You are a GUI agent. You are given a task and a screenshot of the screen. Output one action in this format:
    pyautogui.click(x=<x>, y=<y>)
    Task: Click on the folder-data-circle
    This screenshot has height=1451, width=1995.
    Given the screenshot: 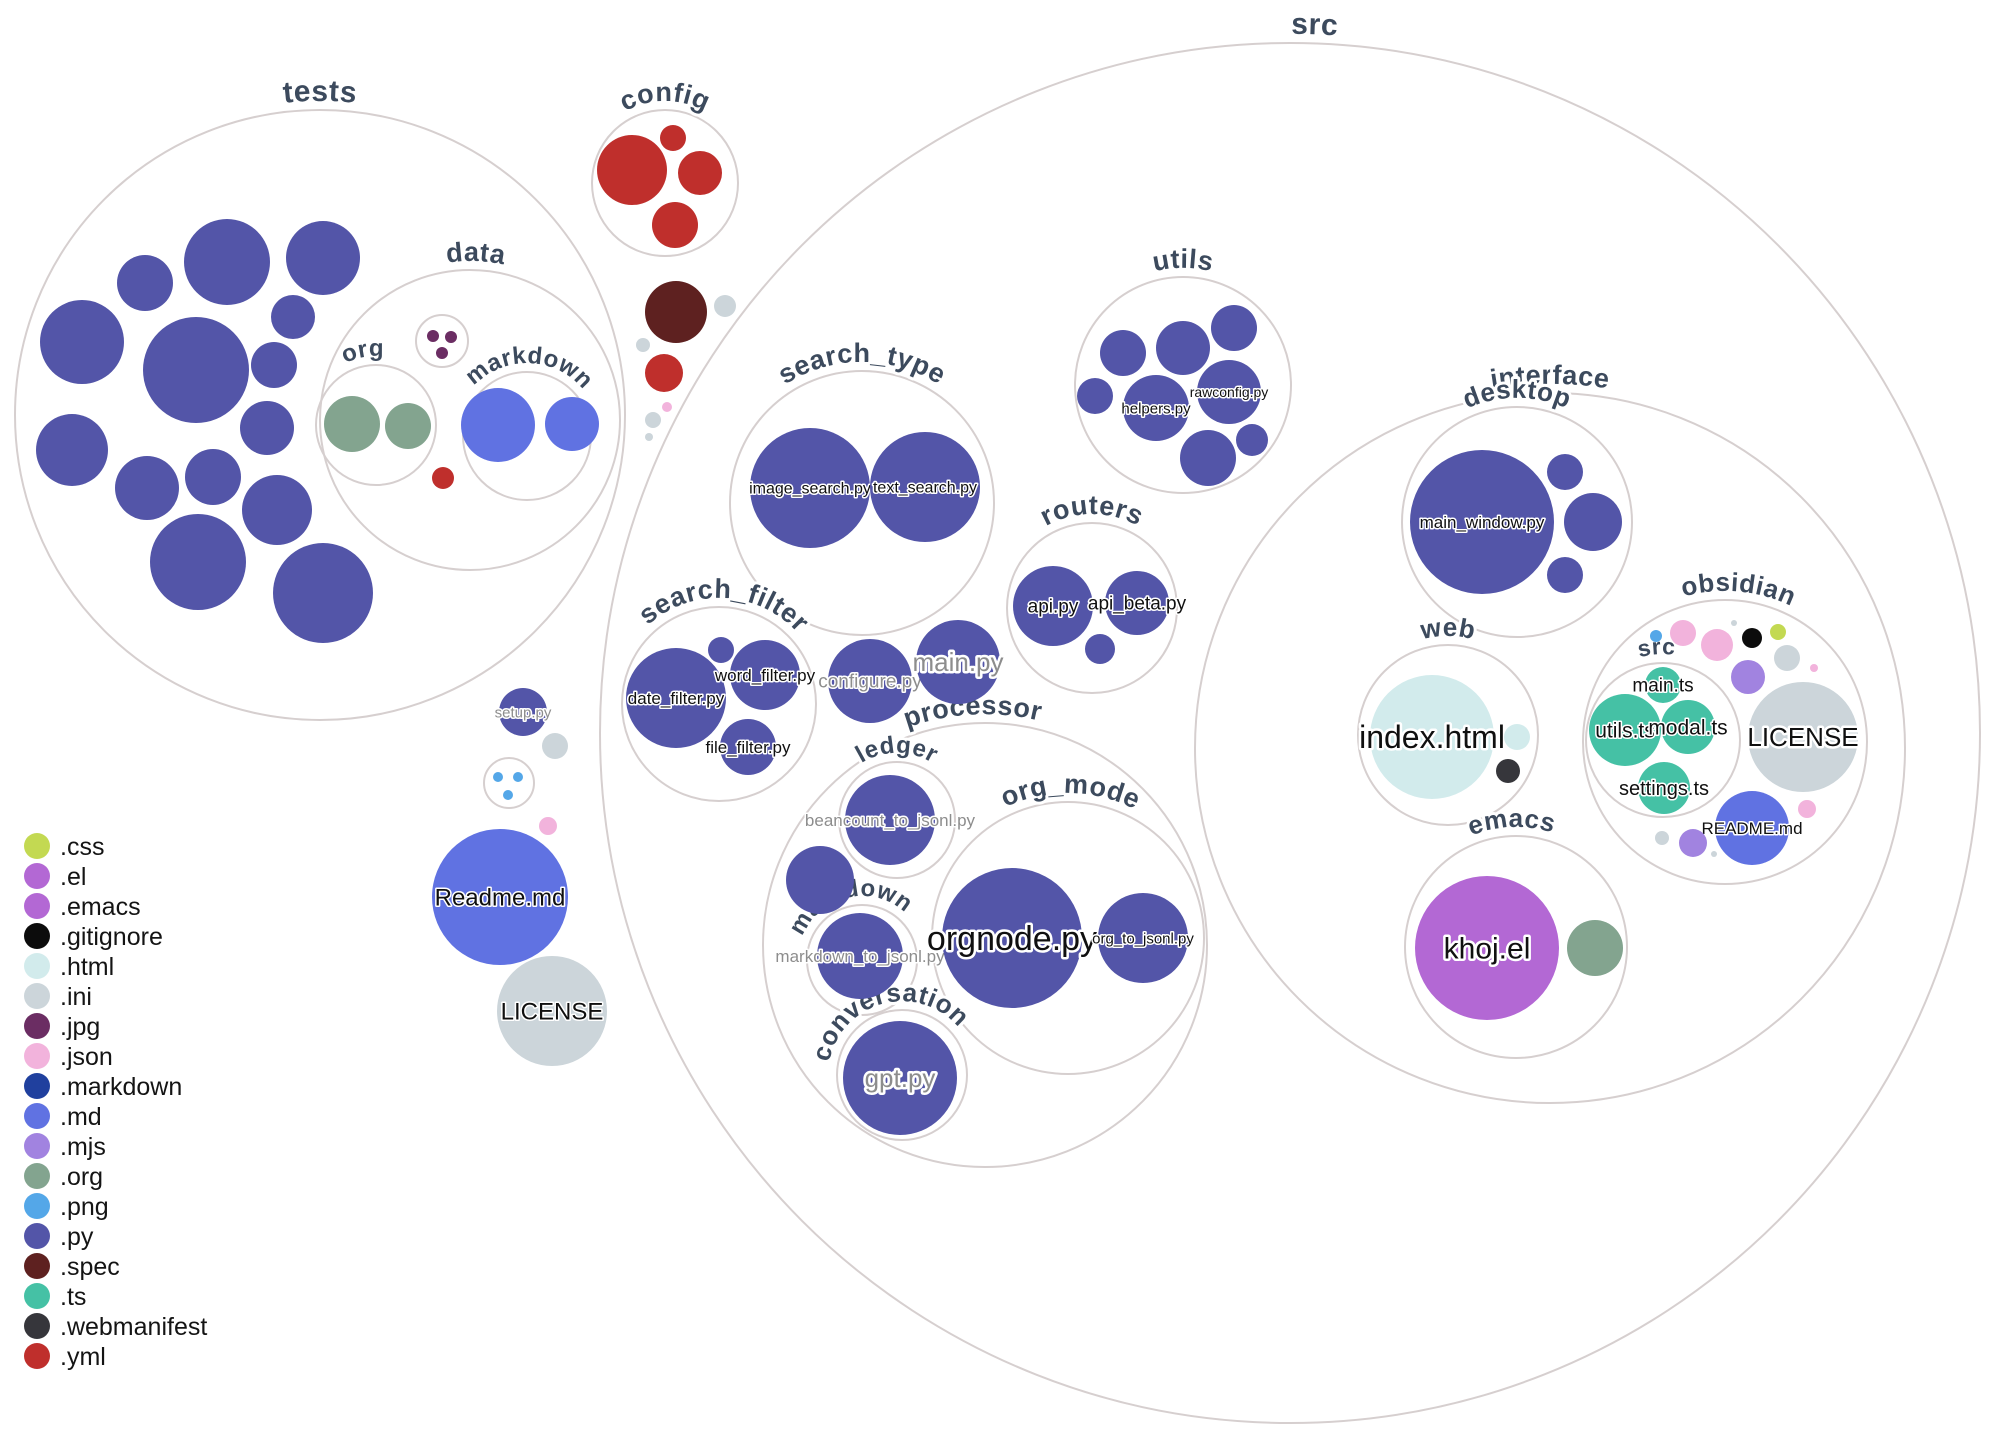 What is the action you would take?
    pyautogui.click(x=470, y=420)
    